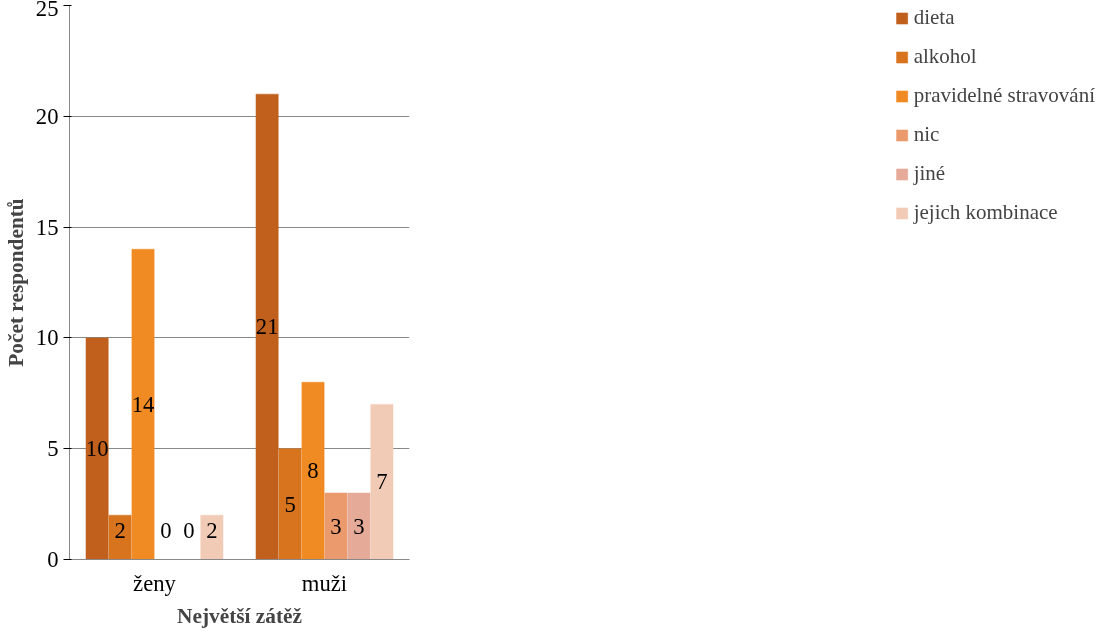  I want to click on x-tick-label: ženy, so click(155, 583).